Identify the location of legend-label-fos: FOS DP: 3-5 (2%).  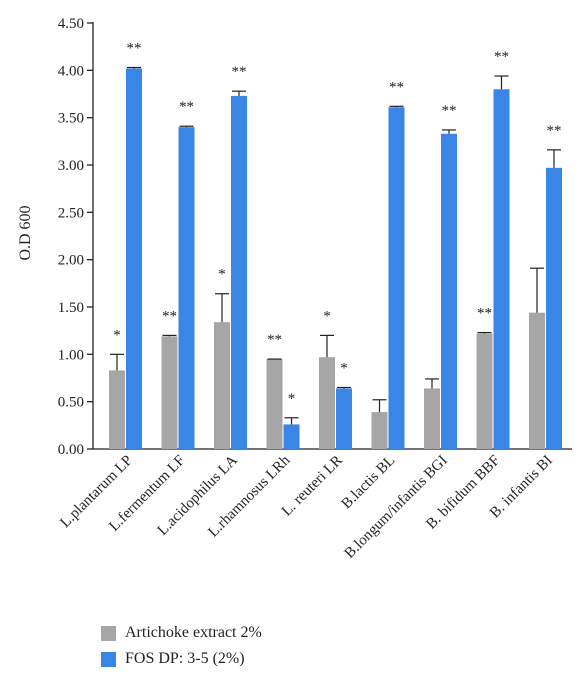
(185, 658).